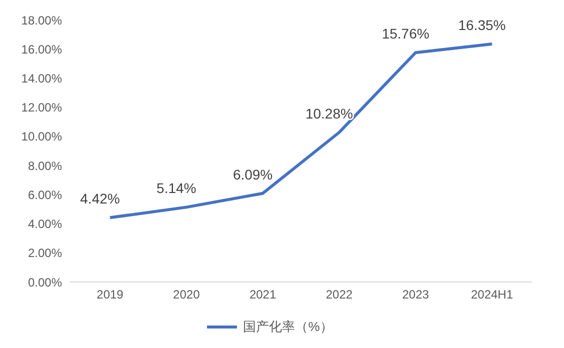 This screenshot has width=564, height=348. Describe the element at coordinates (45, 224) in the screenshot. I see `y-tick-label: 4.00%` at that location.